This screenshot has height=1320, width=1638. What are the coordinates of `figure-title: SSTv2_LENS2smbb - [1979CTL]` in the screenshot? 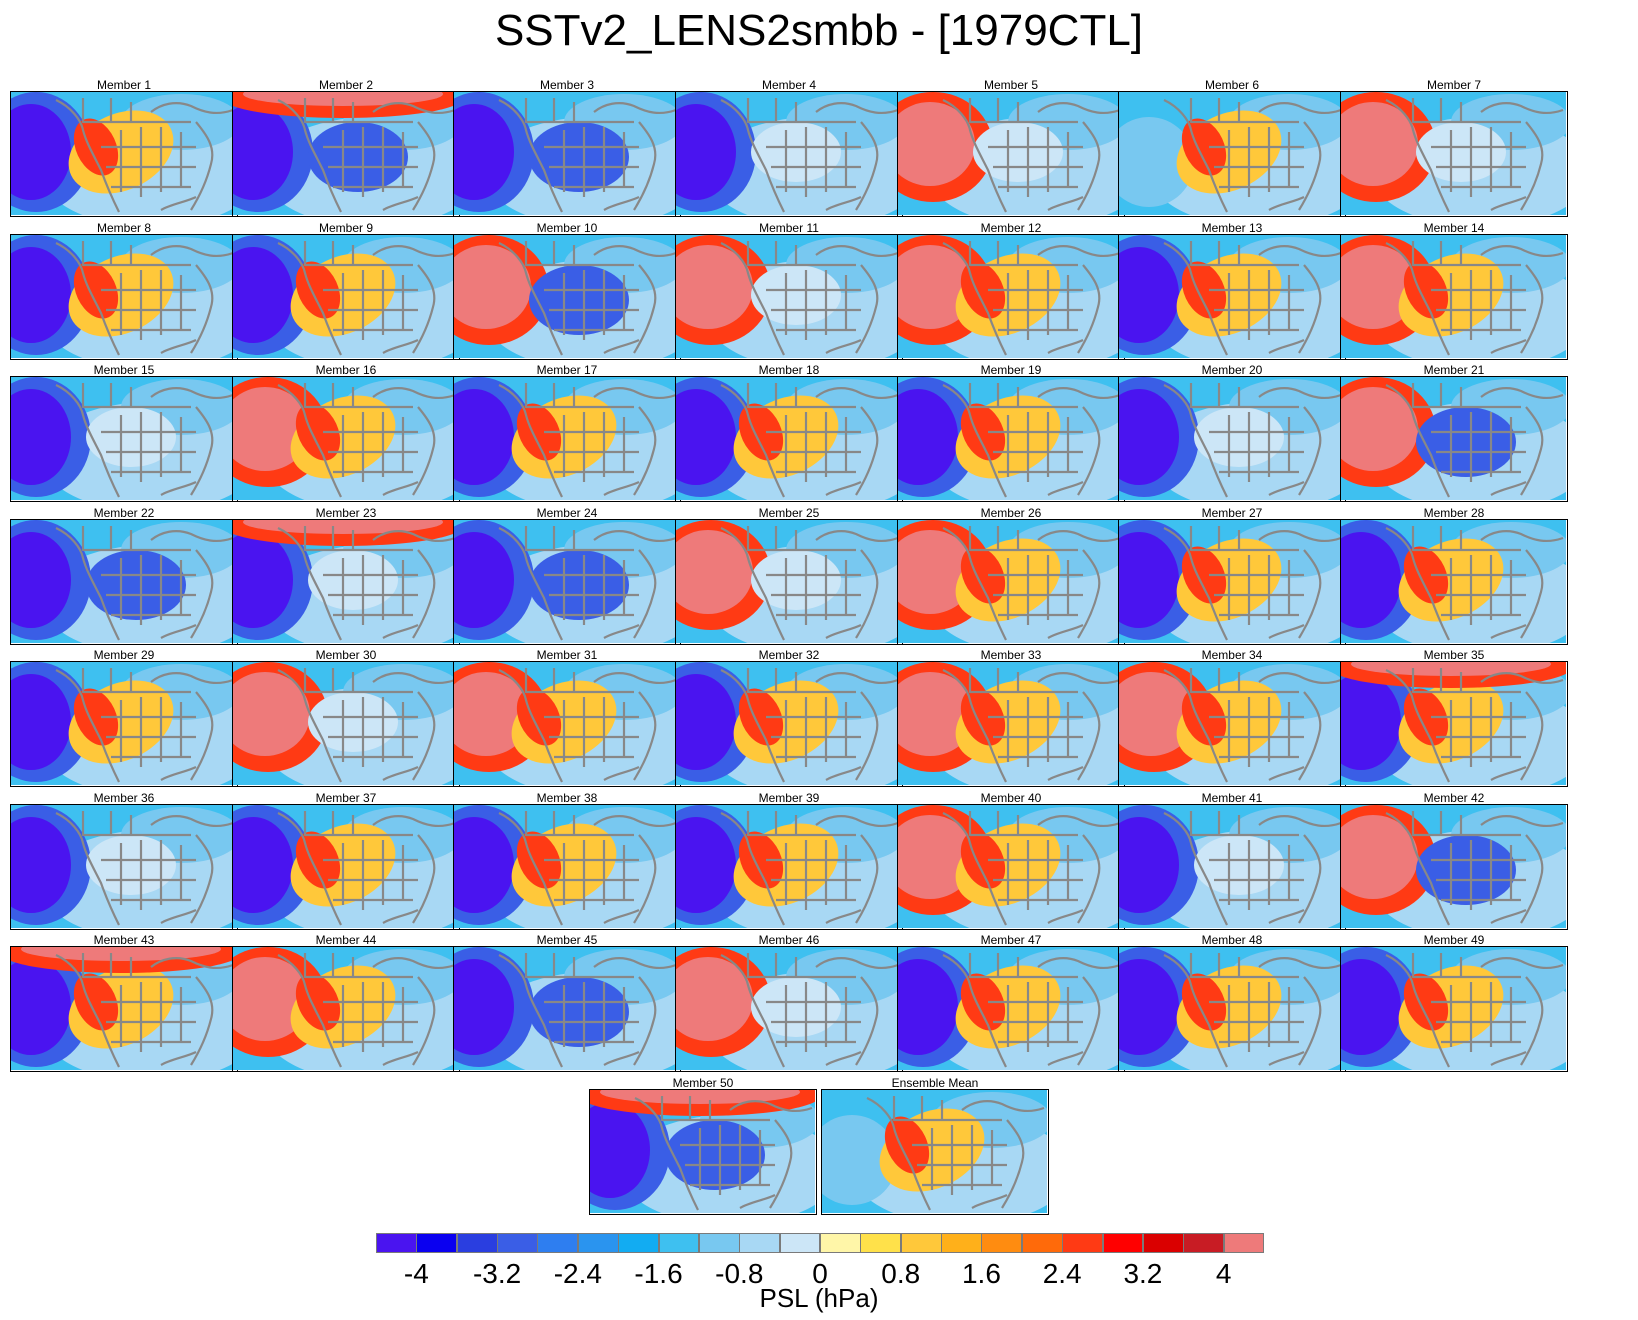 It's located at (819, 30).